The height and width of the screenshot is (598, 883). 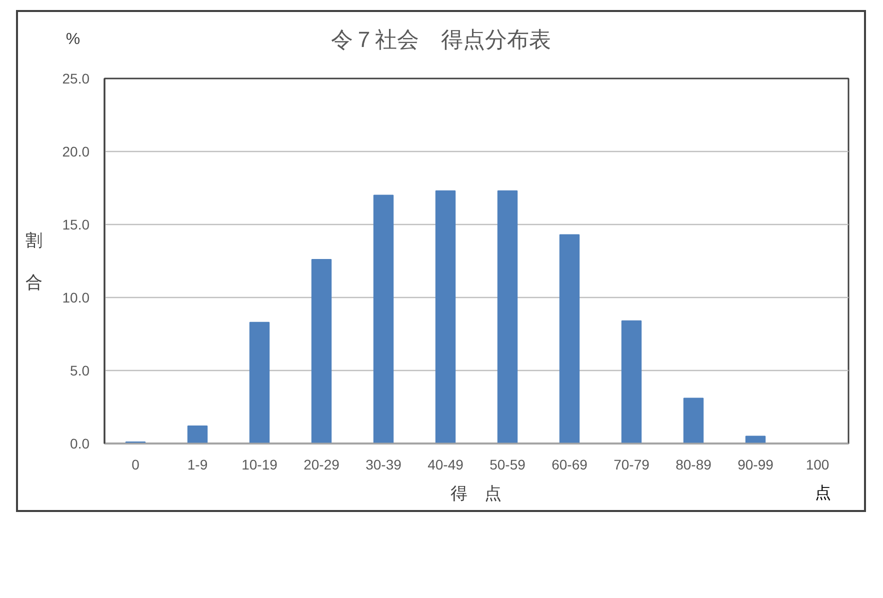 What do you see at coordinates (80, 370) in the screenshot?
I see `y-tick-label: 5.0` at bounding box center [80, 370].